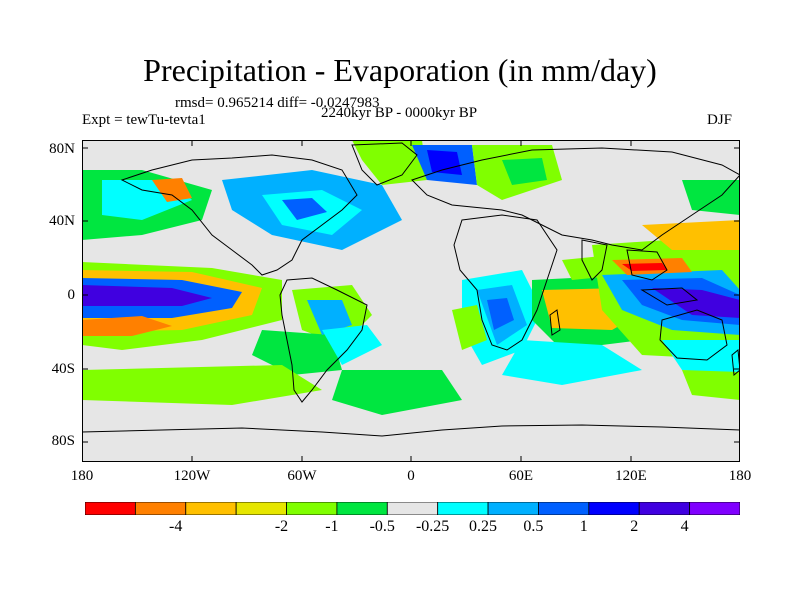 This screenshot has height=600, width=800. I want to click on lon-label-60w: 60W, so click(302, 476).